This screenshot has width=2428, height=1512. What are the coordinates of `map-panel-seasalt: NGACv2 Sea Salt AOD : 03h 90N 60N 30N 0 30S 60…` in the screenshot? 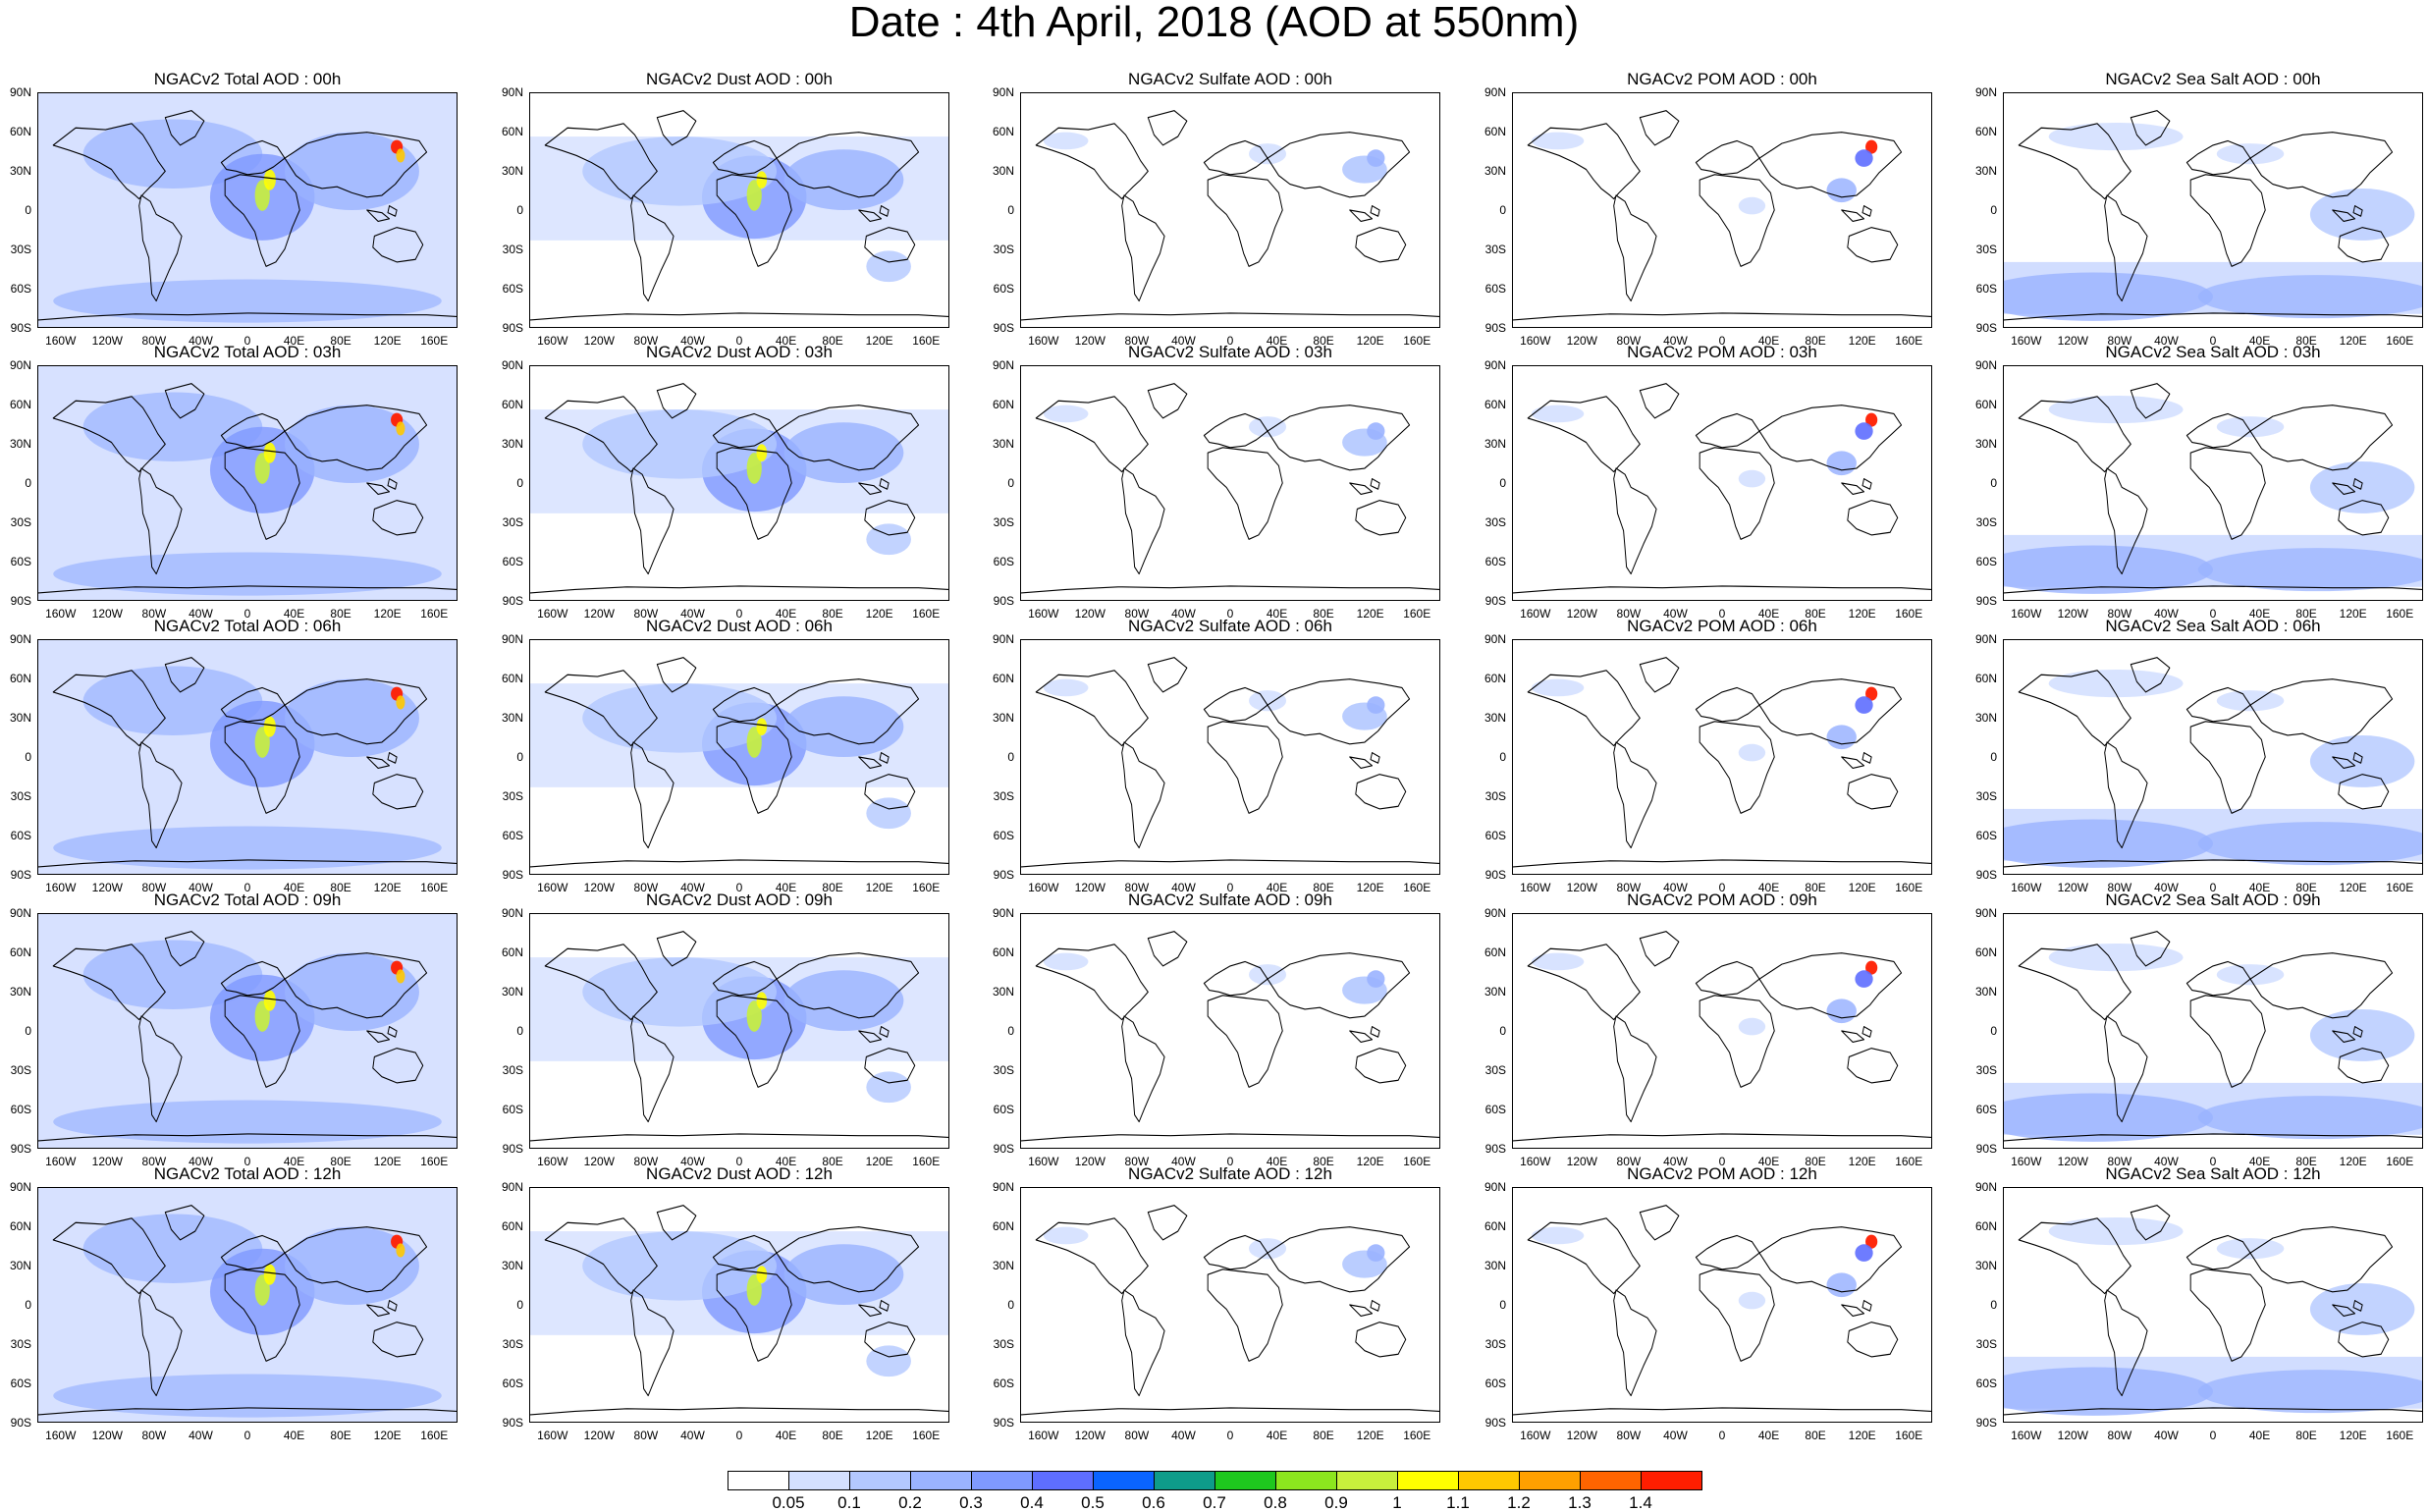 It's located at (2197, 483).